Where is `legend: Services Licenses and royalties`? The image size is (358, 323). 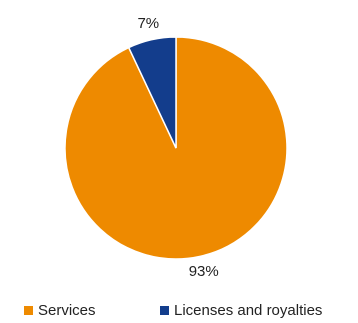
legend: Services Licenses and royalties is located at coordinates (179, 312).